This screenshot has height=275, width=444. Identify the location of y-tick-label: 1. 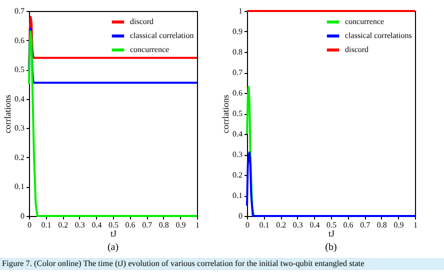
(240, 11).